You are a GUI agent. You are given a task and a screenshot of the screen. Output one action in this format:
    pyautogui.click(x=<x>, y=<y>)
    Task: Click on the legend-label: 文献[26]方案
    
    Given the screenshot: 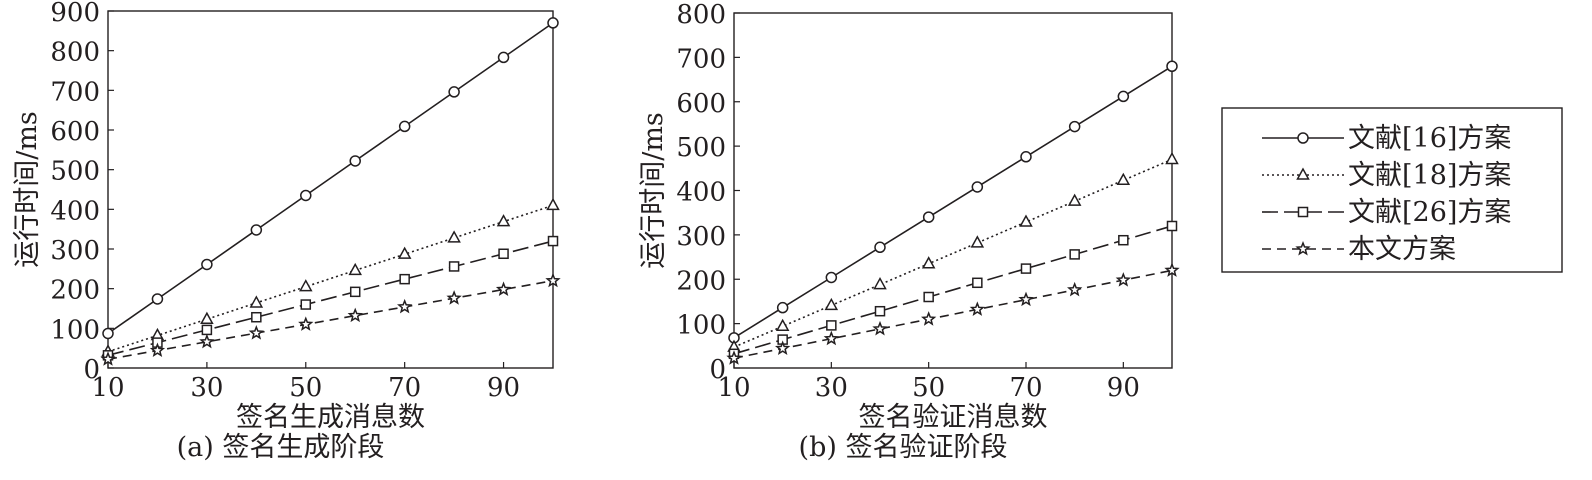 What is the action you would take?
    pyautogui.click(x=1429, y=212)
    